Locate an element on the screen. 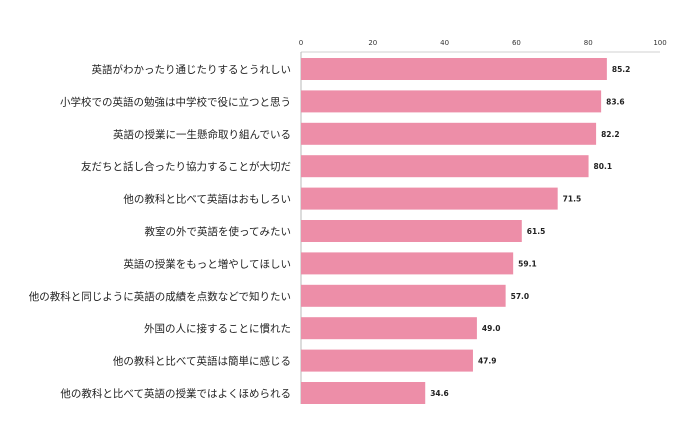 This screenshot has height=444, width=690. x-tick-label: 60 is located at coordinates (516, 43).